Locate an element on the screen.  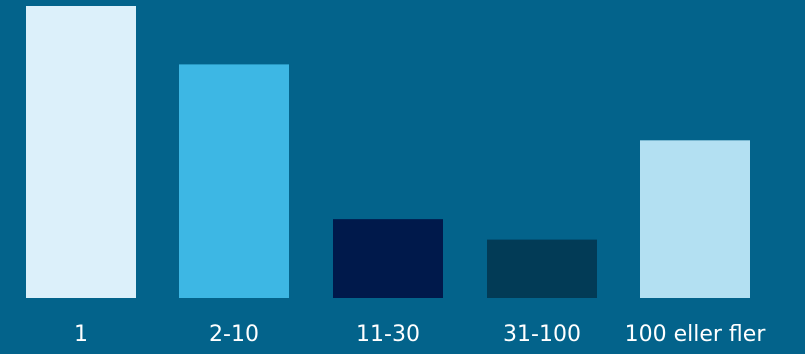
x-tick-labels: 1 2-10 11-30 31-100 100 eller fler is located at coordinates (420, 334).